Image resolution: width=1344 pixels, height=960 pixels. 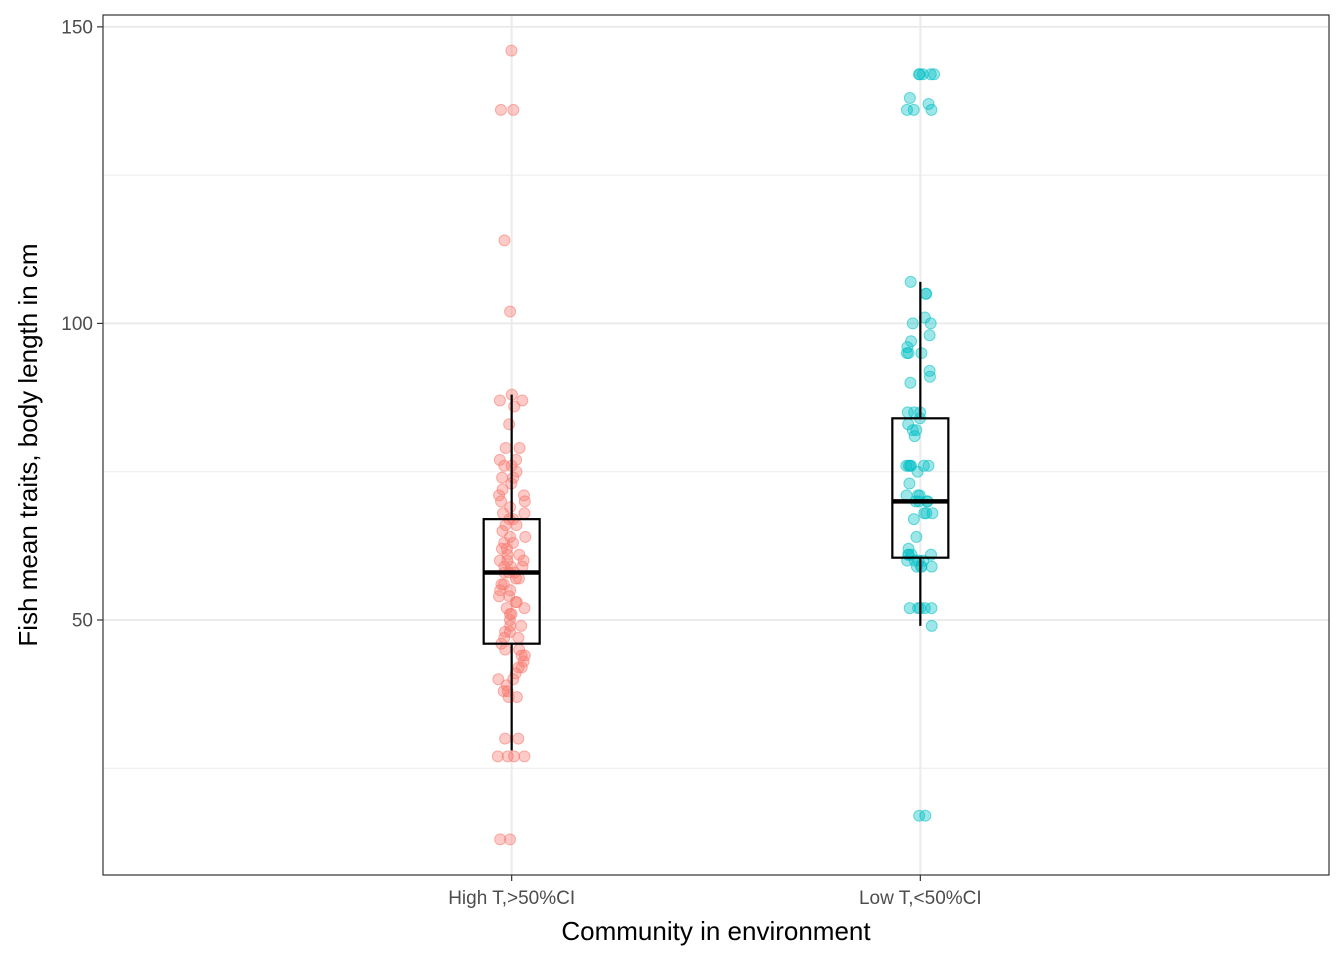 What do you see at coordinates (28, 444) in the screenshot?
I see `y-axis-title: Fish mean traits, body length in cm` at bounding box center [28, 444].